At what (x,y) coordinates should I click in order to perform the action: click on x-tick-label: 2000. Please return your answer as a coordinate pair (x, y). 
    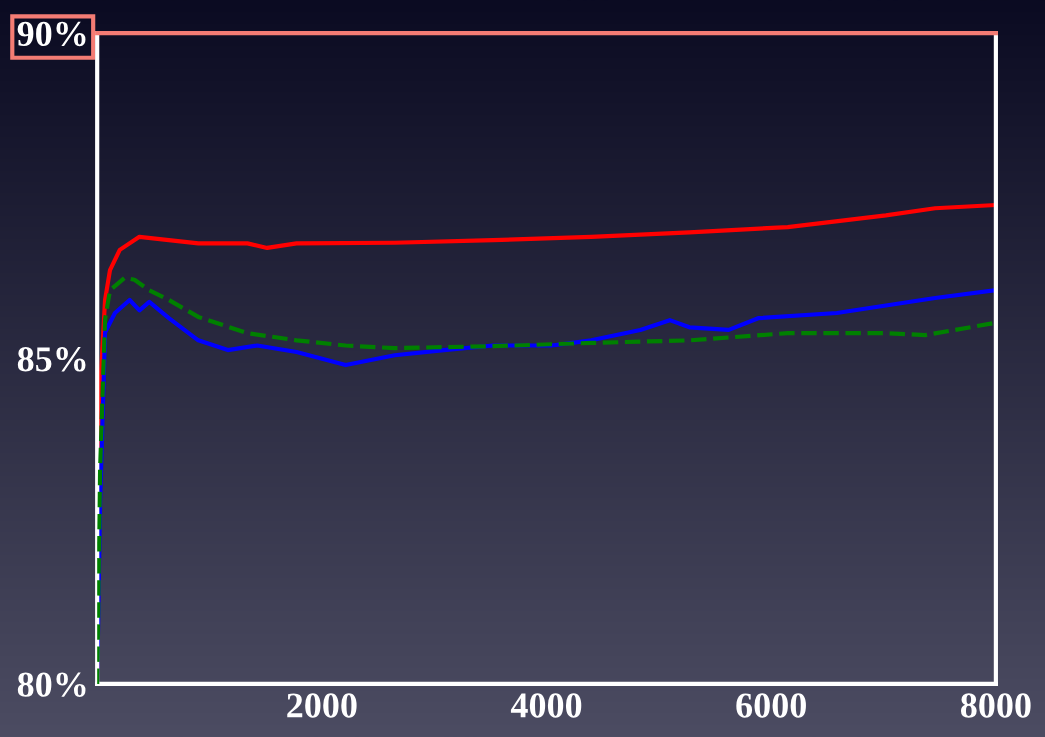
    Looking at the image, I should click on (322, 705).